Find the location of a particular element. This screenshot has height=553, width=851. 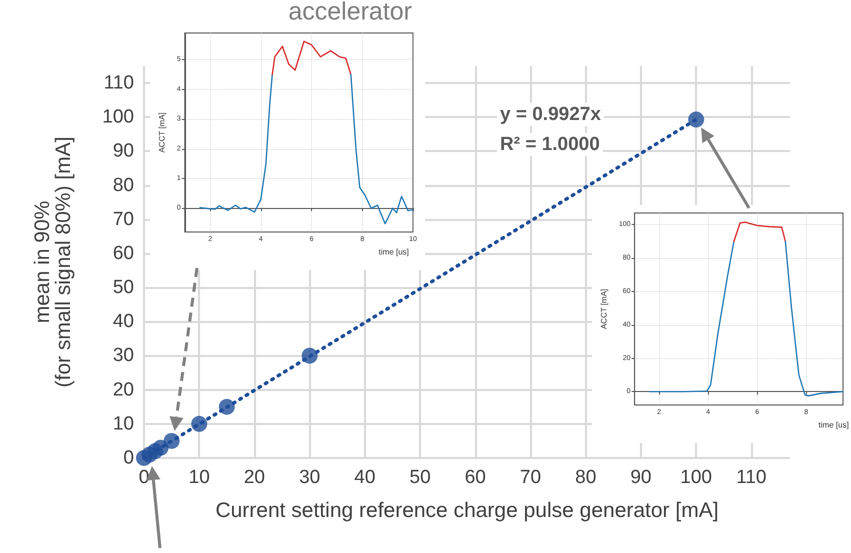

y-tick-label: 20 is located at coordinates (123, 389).